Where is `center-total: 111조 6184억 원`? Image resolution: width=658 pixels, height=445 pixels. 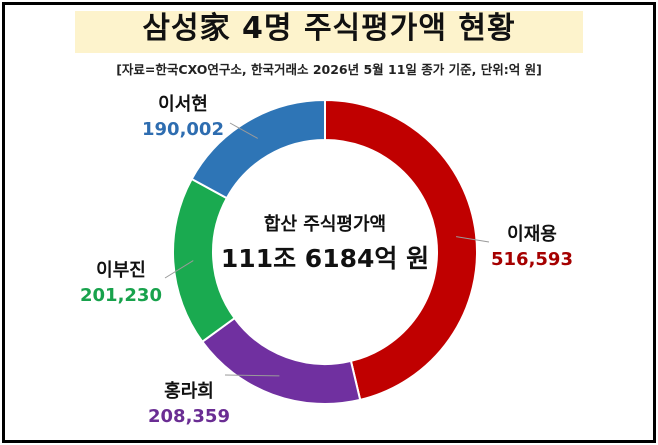
center-total: 111조 6184억 원 is located at coordinates (325, 258).